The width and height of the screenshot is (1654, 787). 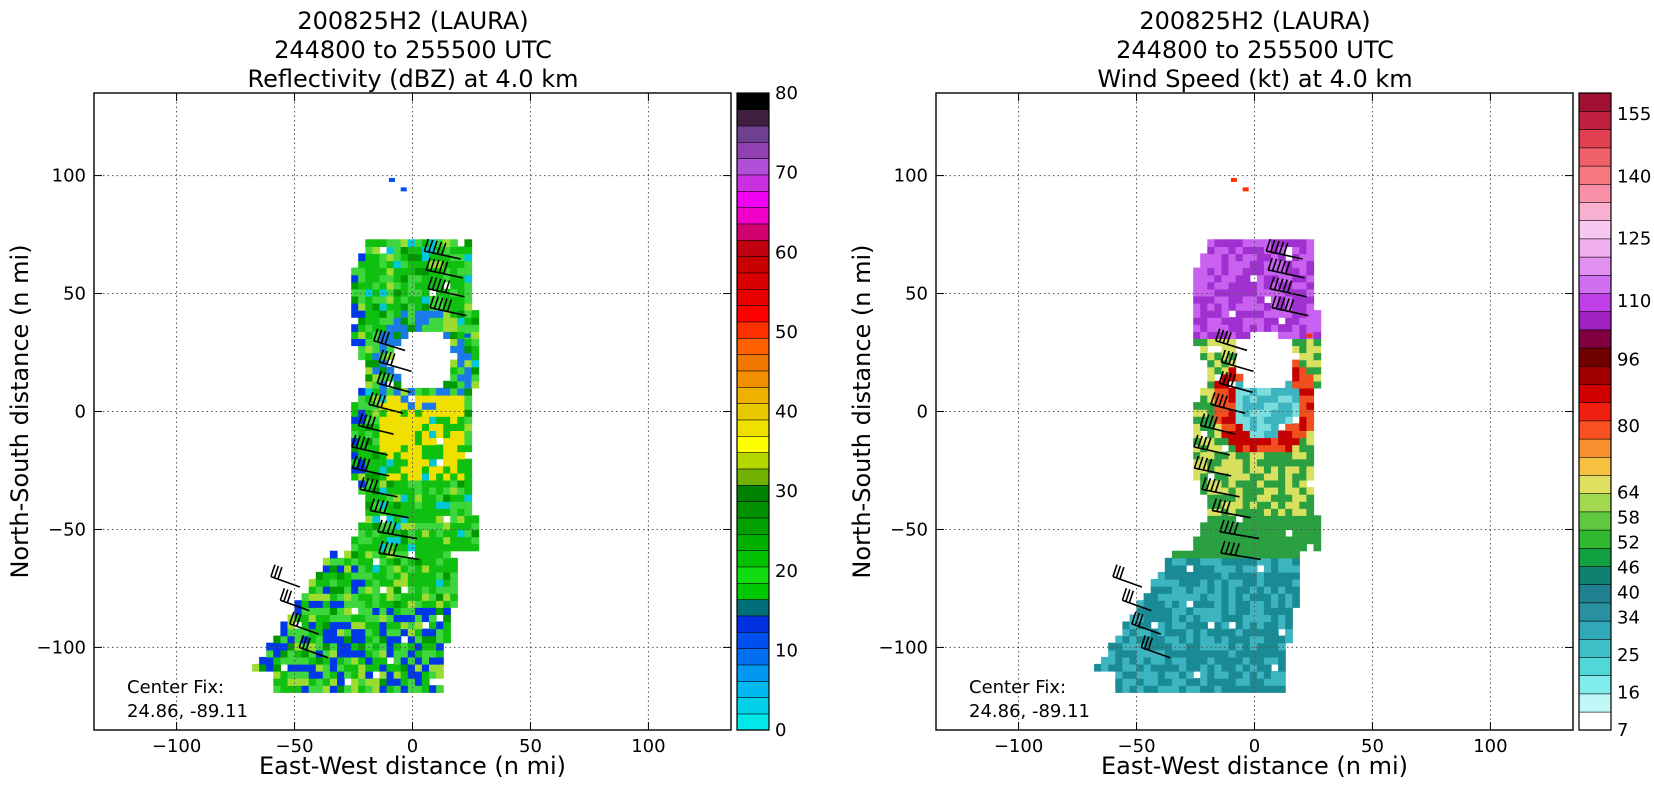 I want to click on colorbar-tick-label: 52, so click(x=1628, y=543).